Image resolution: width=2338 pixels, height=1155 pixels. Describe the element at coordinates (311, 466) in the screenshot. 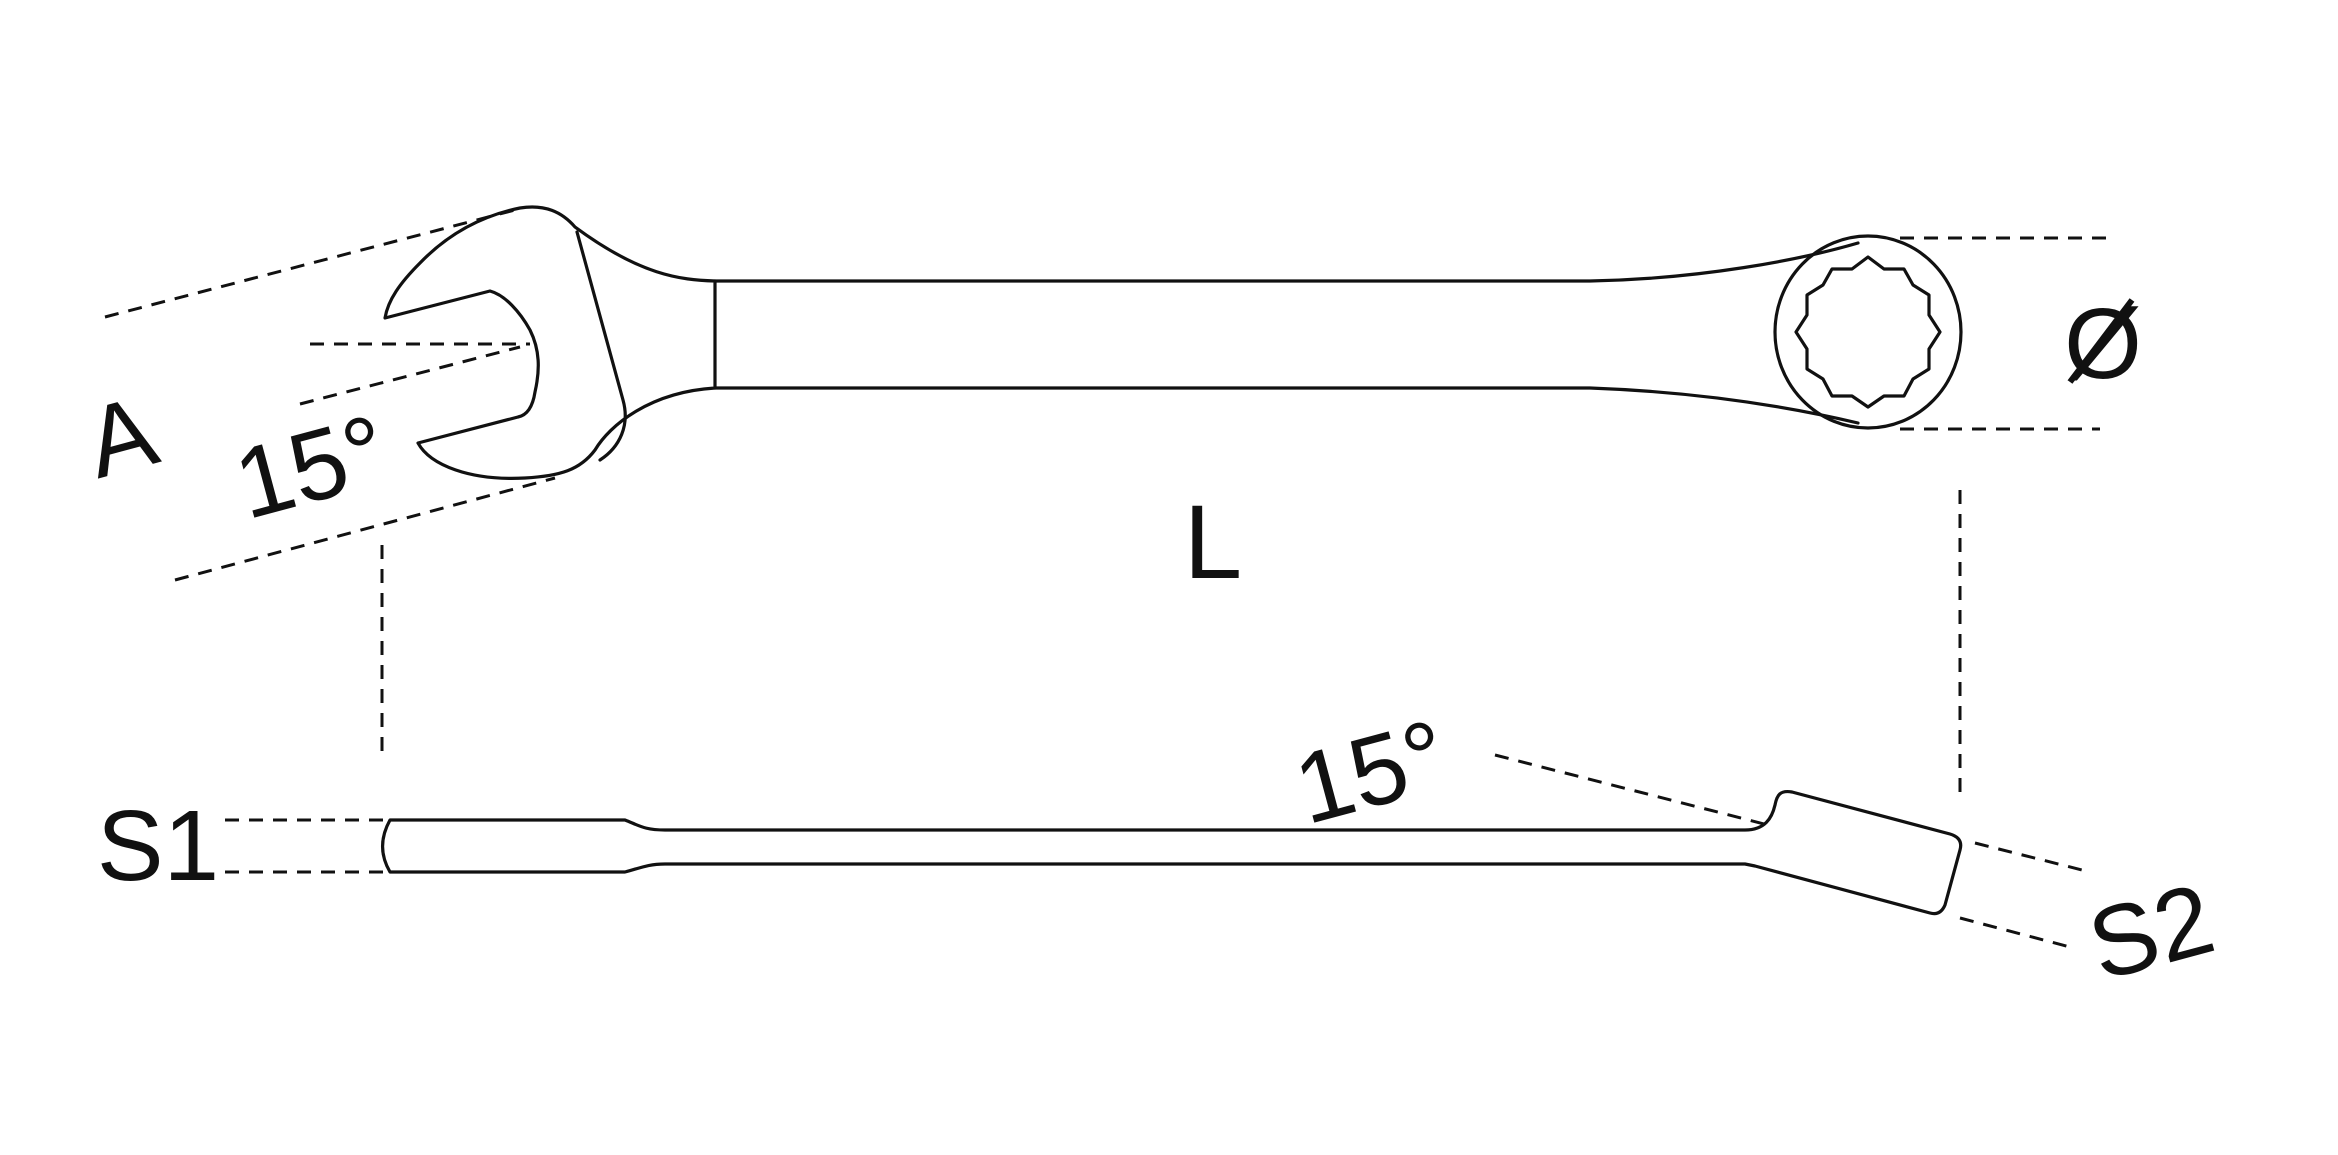

I see `label-open-end-angle: 15°` at that location.